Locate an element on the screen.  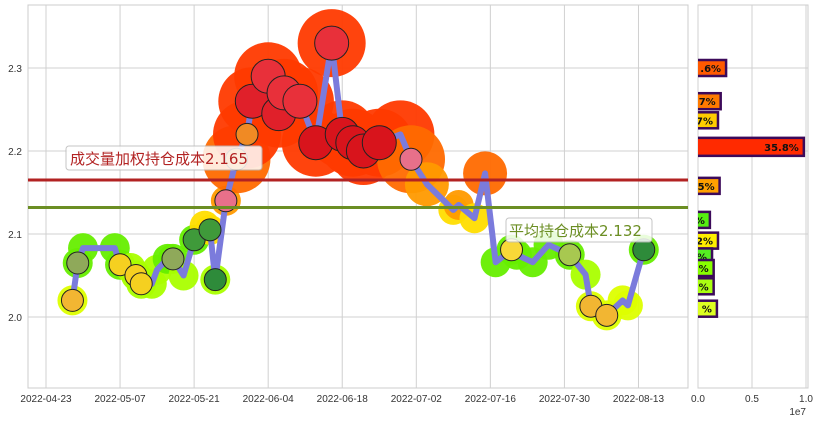
y-tick-label: 2.2 is located at coordinates (15, 152).